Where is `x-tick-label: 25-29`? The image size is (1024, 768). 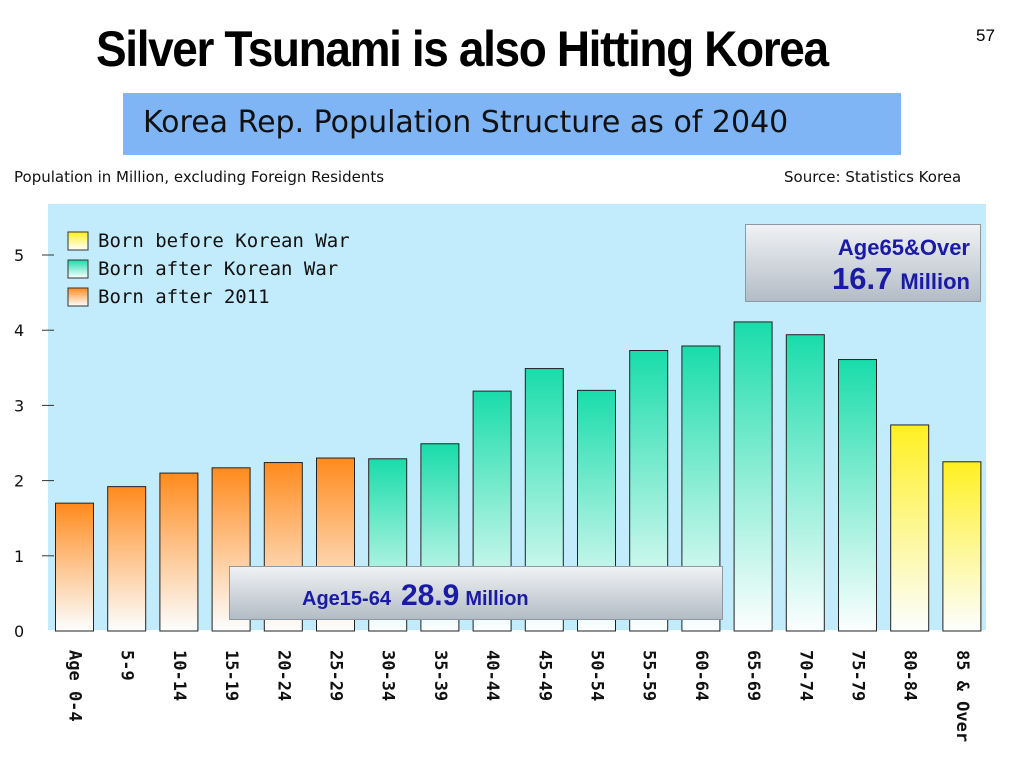 x-tick-label: 25-29 is located at coordinates (336, 675).